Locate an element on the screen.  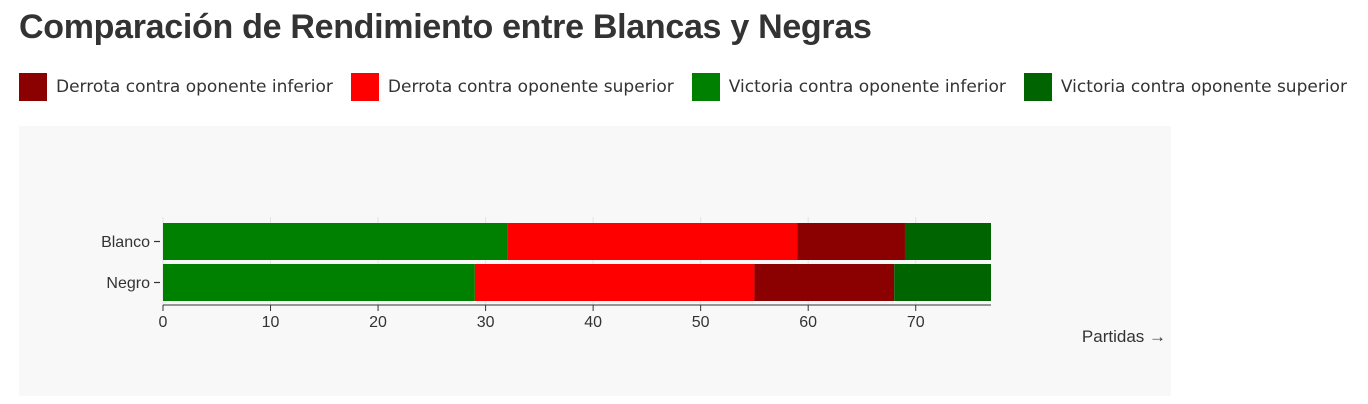
legend-item-derrota-inferior: Derrota contra oponente inferior is located at coordinates (176, 87).